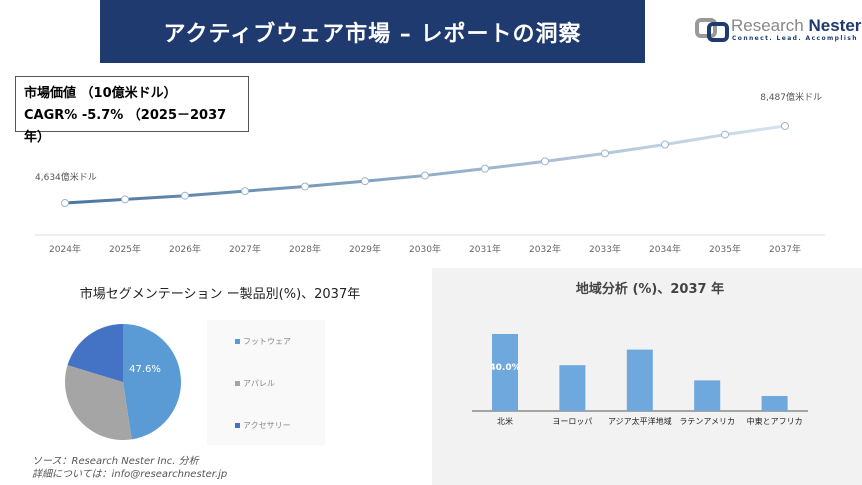  What do you see at coordinates (263, 341) in the screenshot?
I see `legend-item: フットウェア` at bounding box center [263, 341].